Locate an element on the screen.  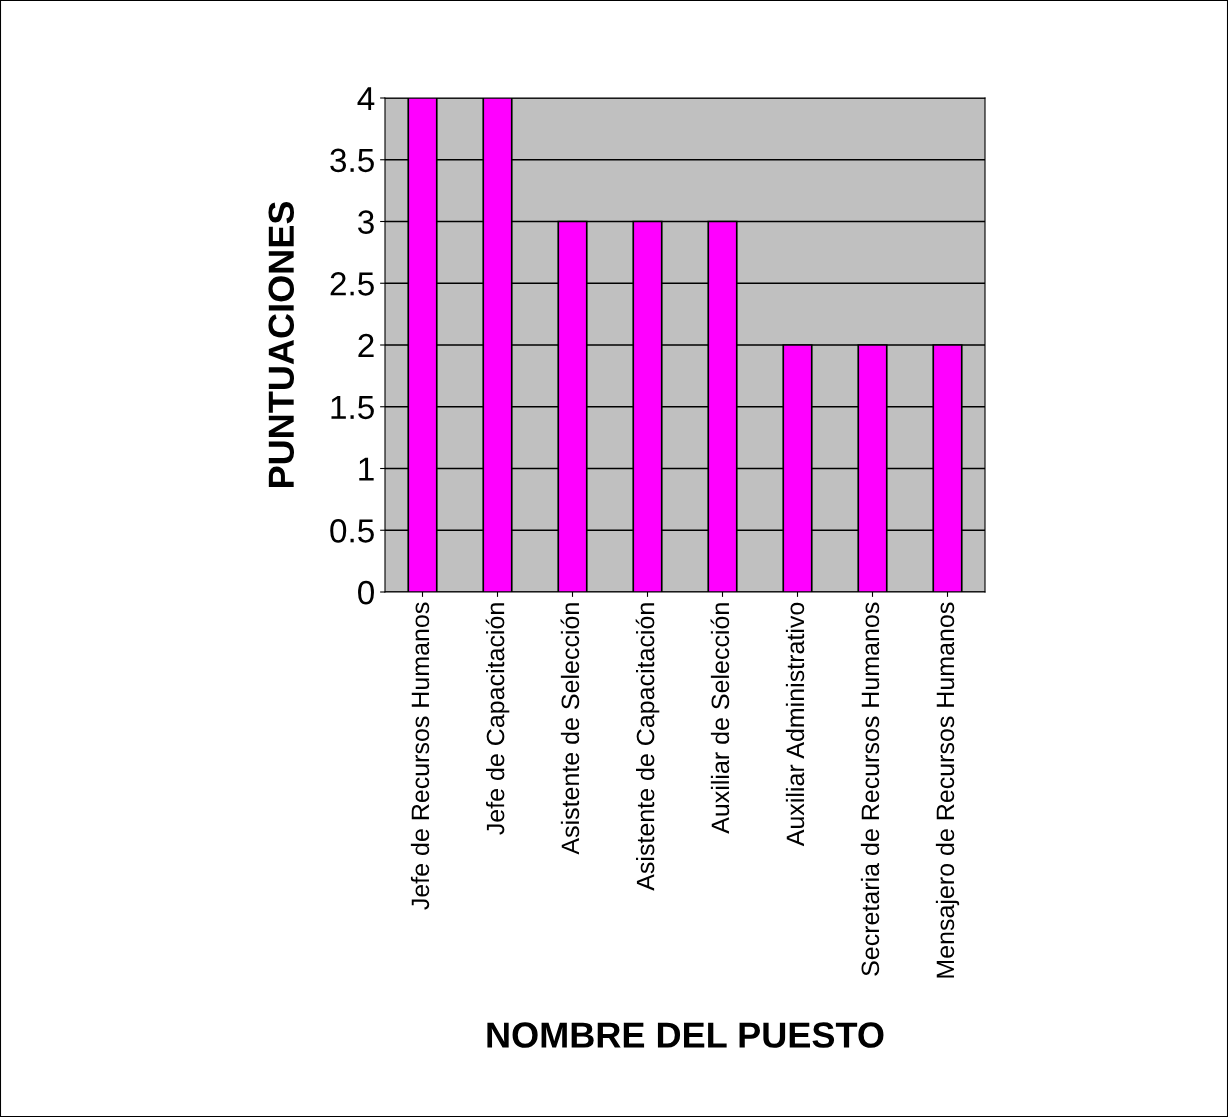
y-tick-label: 0 is located at coordinates (366, 592).